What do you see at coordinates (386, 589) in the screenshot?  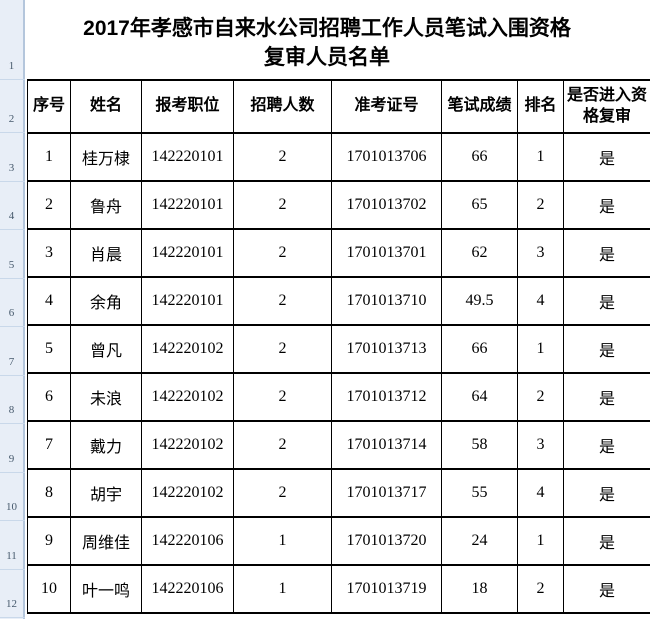 I see `cell-ticket-no: 1701013719` at bounding box center [386, 589].